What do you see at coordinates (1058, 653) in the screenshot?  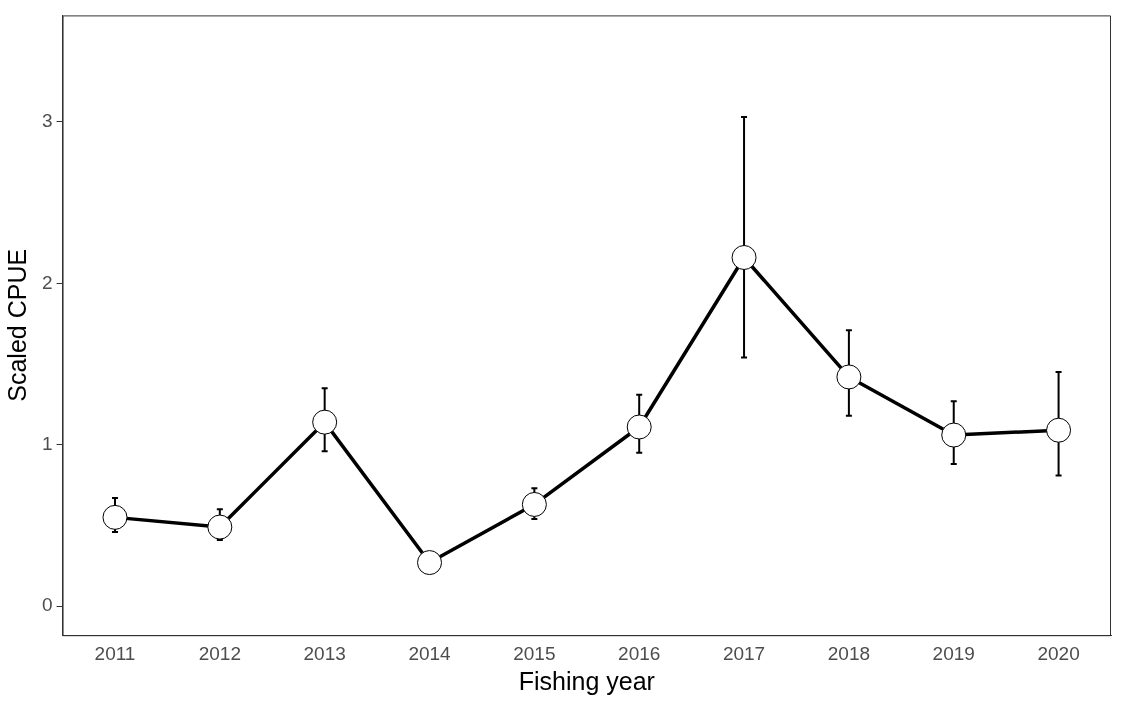 I see `x-tick-label: 2020` at bounding box center [1058, 653].